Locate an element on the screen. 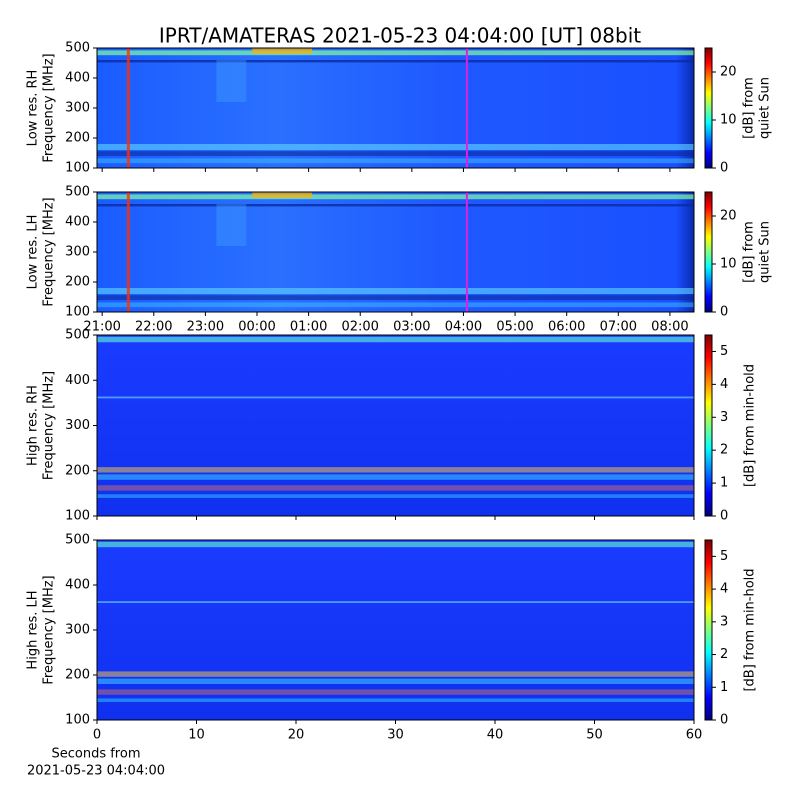 The width and height of the screenshot is (800, 800). colorbar-tick-label: 10 is located at coordinates (728, 120).